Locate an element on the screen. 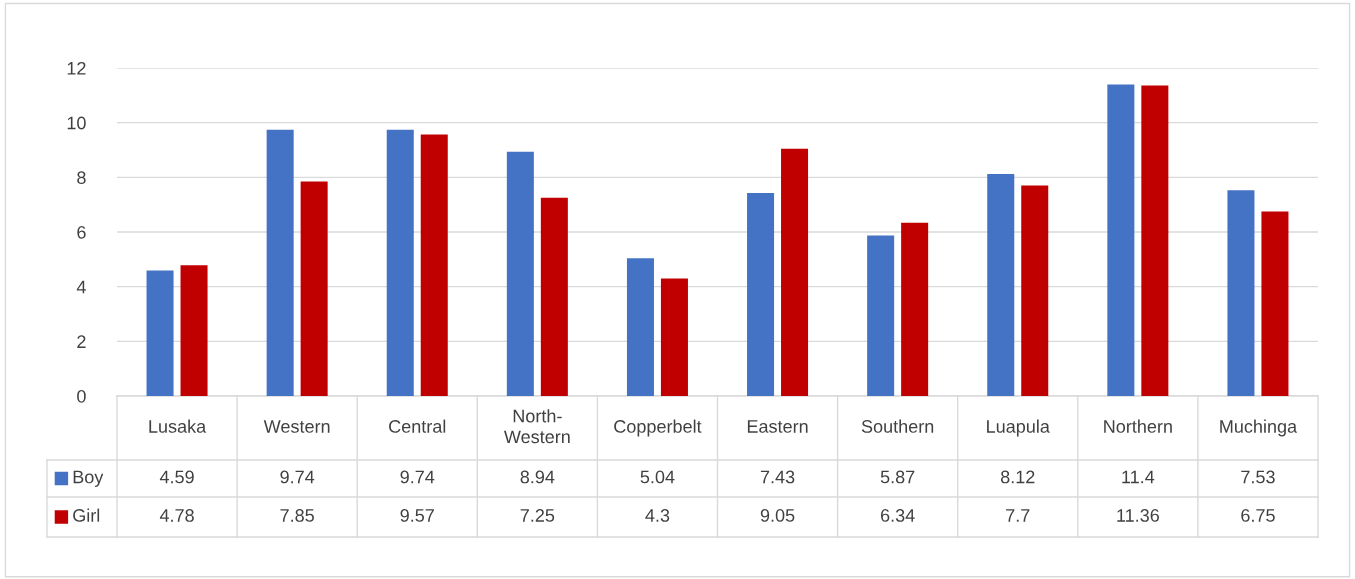 This screenshot has width=1355, height=579. y-tick-label: 8 is located at coordinates (81, 178).